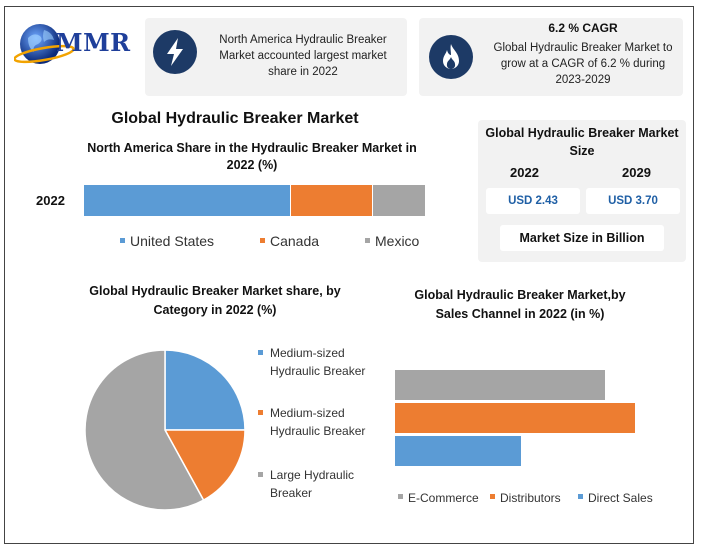 This screenshot has height=550, width=701. I want to click on legend-label: Large Hydraulic Breaker, so click(312, 484).